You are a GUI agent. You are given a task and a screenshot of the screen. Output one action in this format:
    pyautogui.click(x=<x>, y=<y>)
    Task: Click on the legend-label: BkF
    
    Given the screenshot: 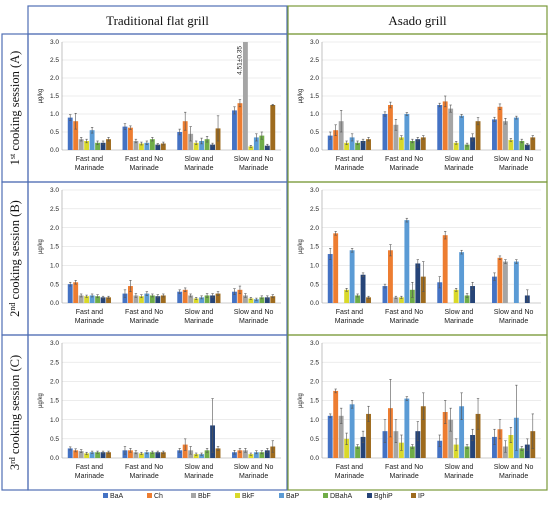 What is the action you would take?
    pyautogui.click(x=248, y=496)
    